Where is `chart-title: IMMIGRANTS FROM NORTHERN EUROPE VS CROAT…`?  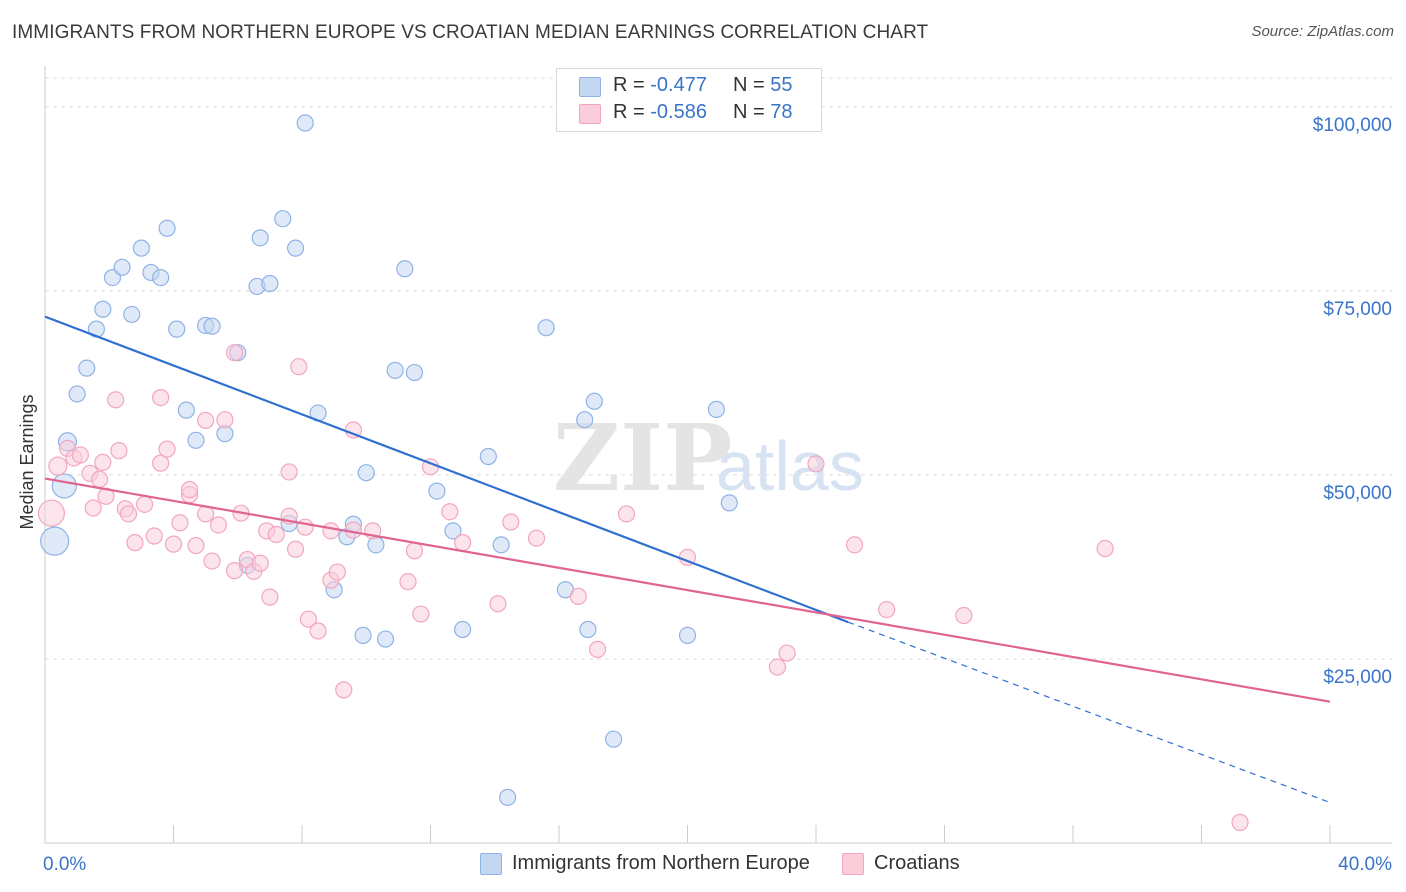
chart-title: IMMIGRANTS FROM NORTHERN EUROPE VS CROAT… is located at coordinates (470, 32).